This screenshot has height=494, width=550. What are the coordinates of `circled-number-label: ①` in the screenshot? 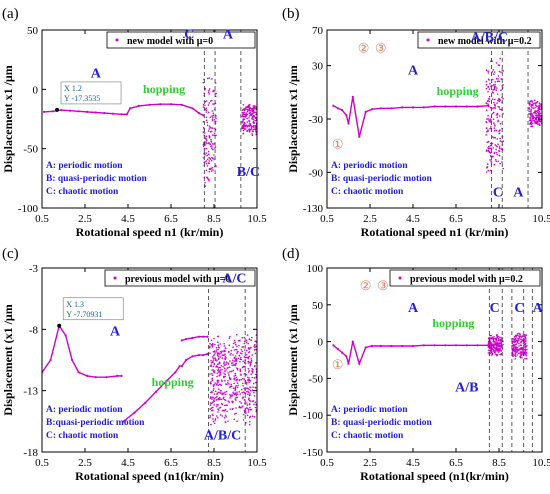 It's located at (338, 143).